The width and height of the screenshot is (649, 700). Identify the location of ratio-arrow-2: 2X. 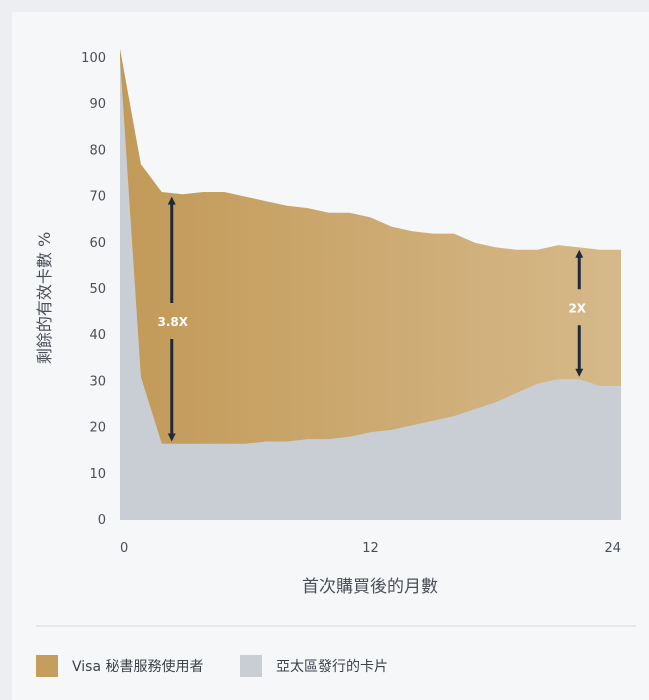
(577, 313).